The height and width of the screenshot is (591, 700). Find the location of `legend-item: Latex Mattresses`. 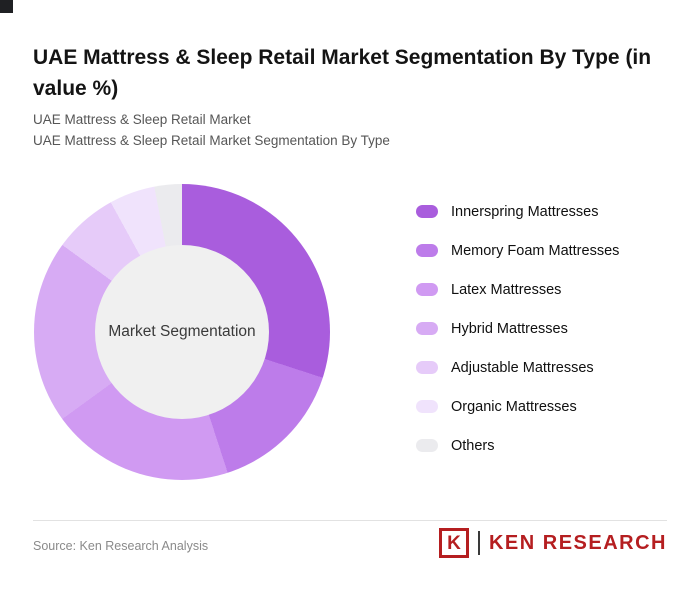

legend-item: Latex Mattresses is located at coordinates (517, 289).